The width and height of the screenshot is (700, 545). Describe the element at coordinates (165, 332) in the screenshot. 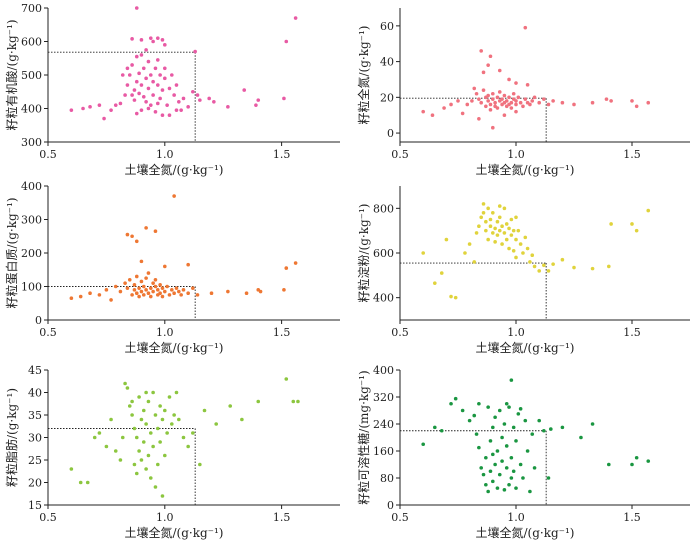

I see `x-tick-label: 1.0` at that location.